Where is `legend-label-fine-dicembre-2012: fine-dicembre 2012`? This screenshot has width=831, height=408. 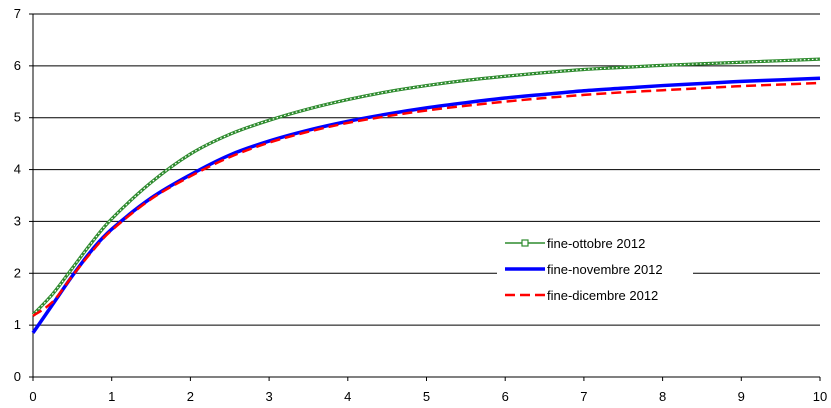 legend-label-fine-dicembre-2012: fine-dicembre 2012 is located at coordinates (602, 295).